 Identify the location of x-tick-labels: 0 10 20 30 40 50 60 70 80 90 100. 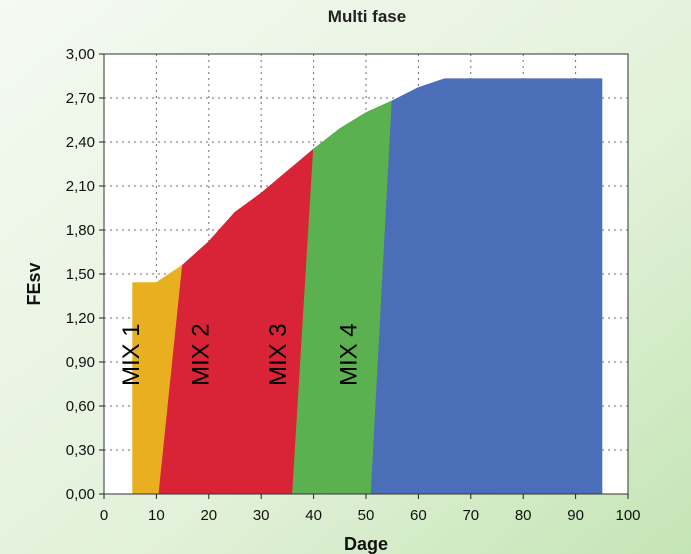
(370, 515).